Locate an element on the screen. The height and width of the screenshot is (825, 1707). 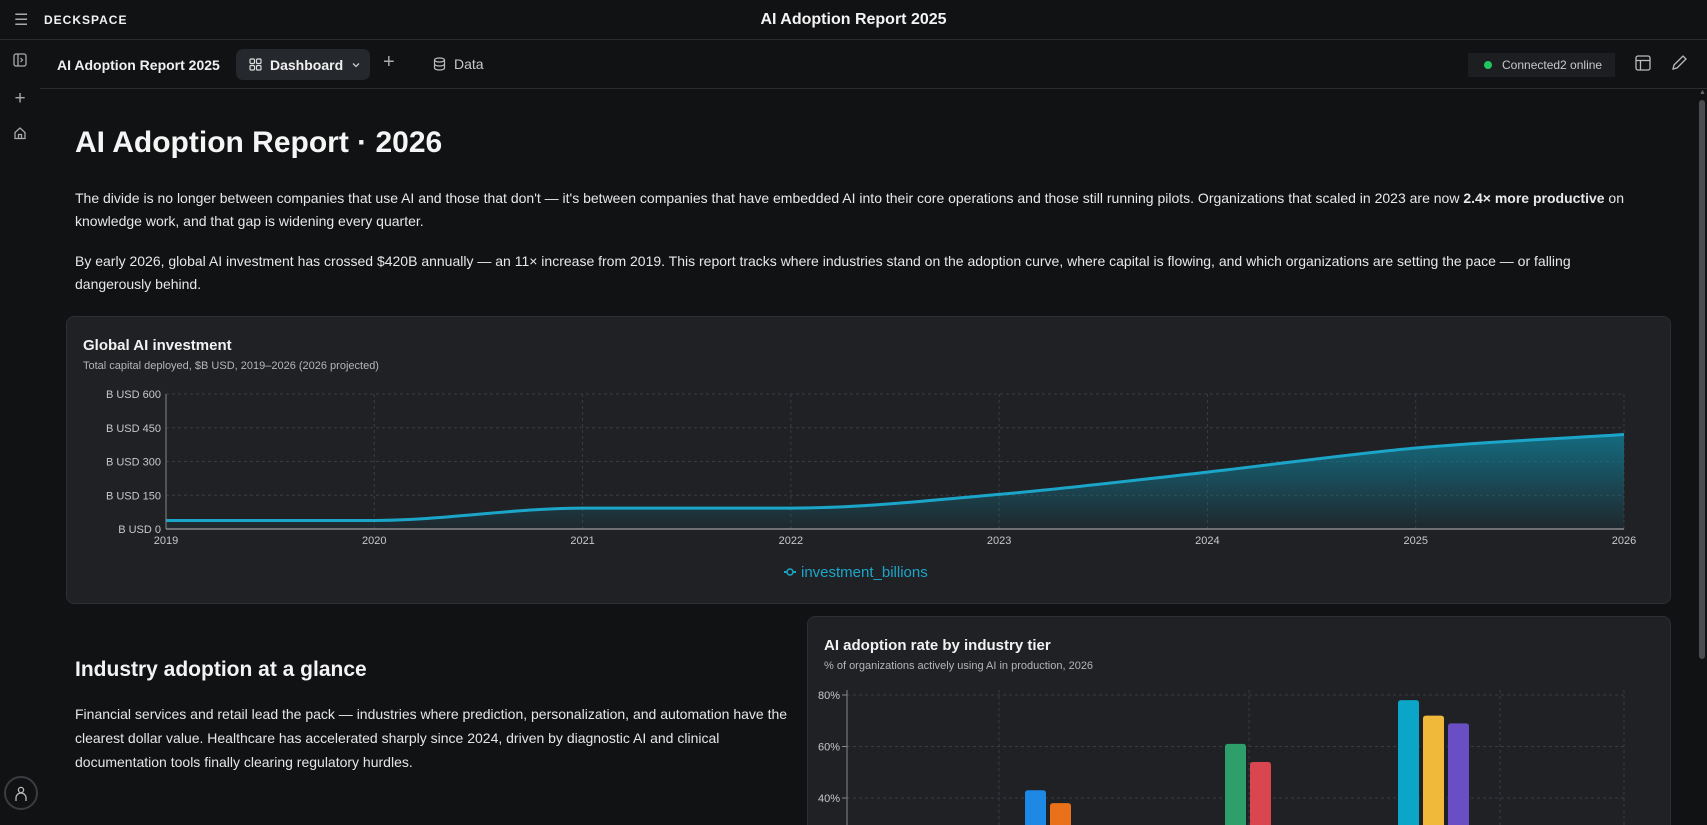
scrollbar: ▲ is located at coordinates (1702, 457).